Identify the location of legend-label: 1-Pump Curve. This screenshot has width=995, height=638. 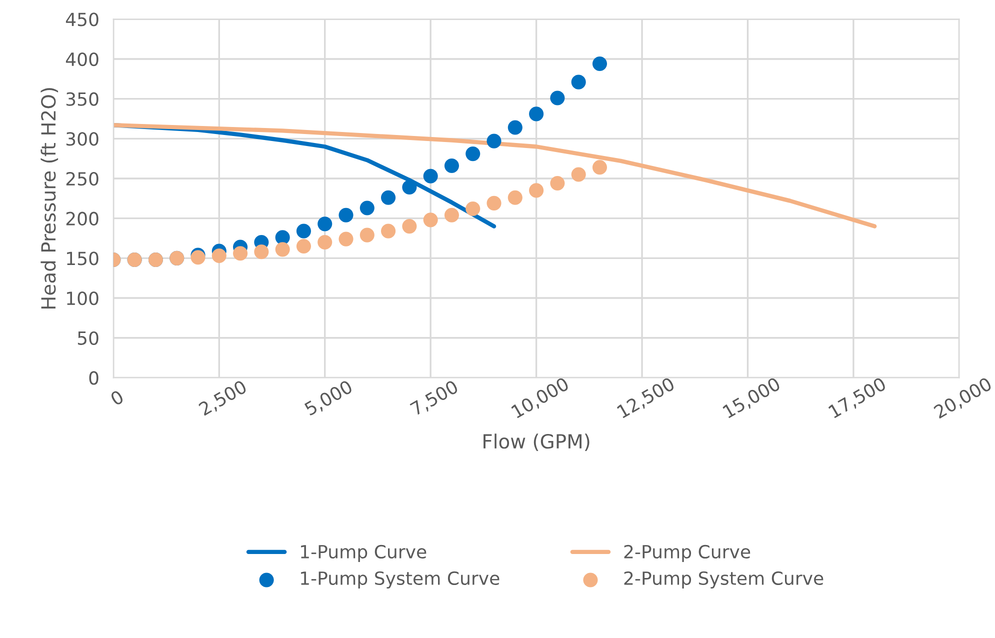
(363, 553).